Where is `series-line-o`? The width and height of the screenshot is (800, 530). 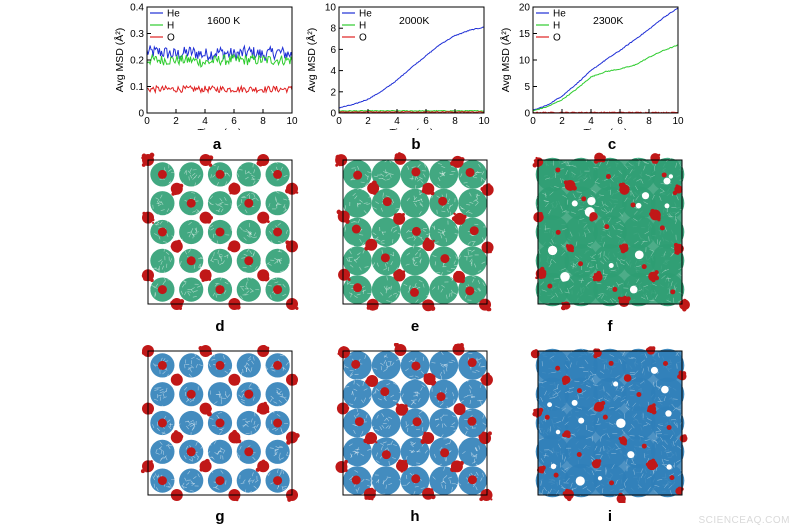 series-line-o is located at coordinates (411, 111).